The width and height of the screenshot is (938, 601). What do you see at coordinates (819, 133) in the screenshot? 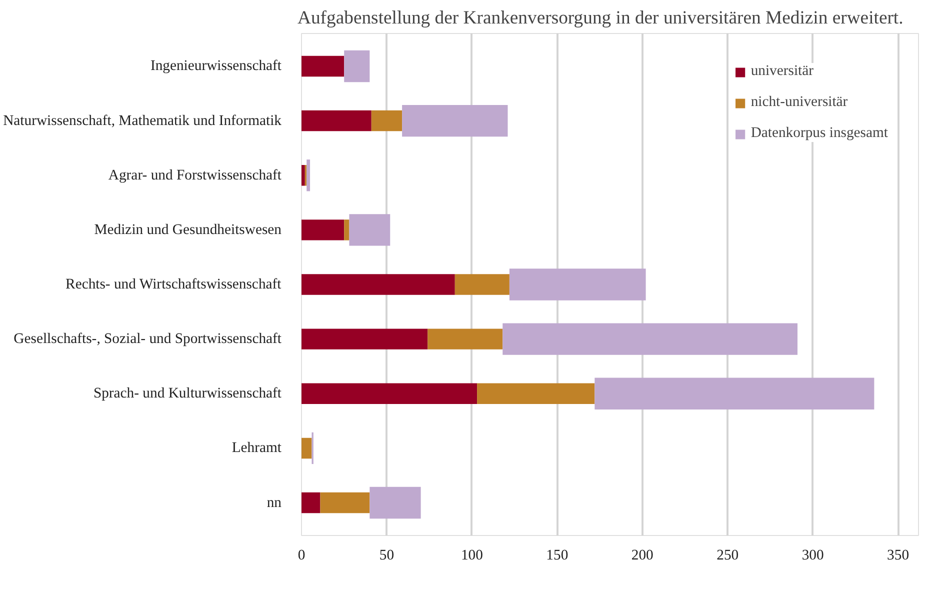
I see `legend-label: Datenkorpus insgesamt` at bounding box center [819, 133].